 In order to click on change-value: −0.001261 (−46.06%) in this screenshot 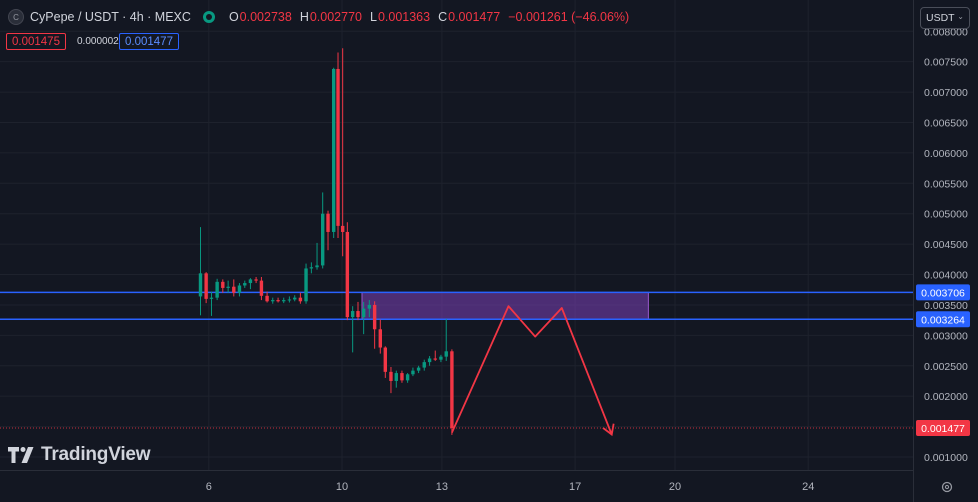, I will do `click(569, 17)`.